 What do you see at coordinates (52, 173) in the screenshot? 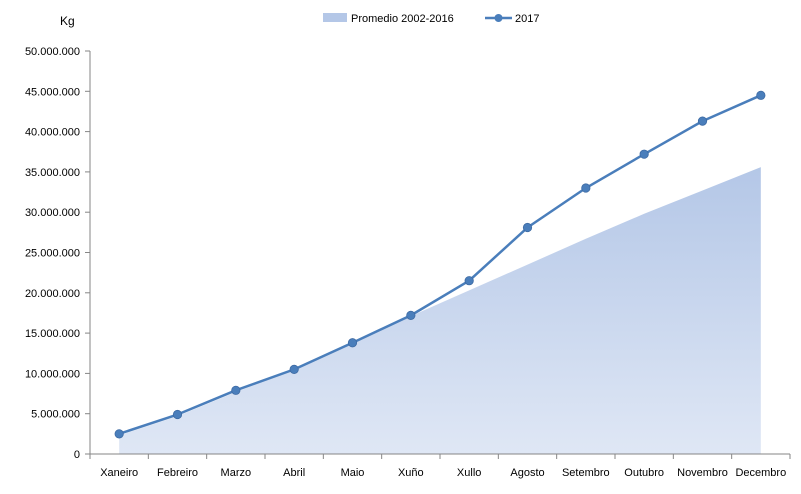
I see `y-tick-label: 35.000.000` at bounding box center [52, 173].